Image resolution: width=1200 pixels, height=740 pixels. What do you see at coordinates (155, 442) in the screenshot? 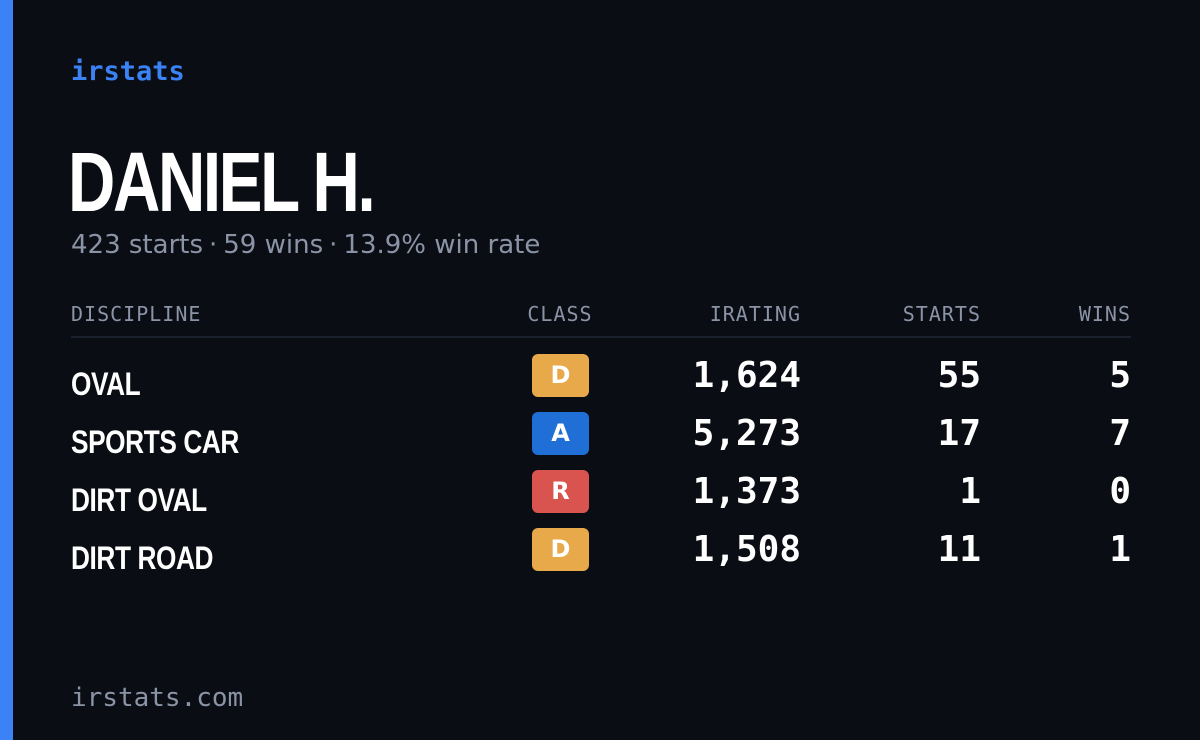
I see `discipline-name: SPORTS CAR` at bounding box center [155, 442].